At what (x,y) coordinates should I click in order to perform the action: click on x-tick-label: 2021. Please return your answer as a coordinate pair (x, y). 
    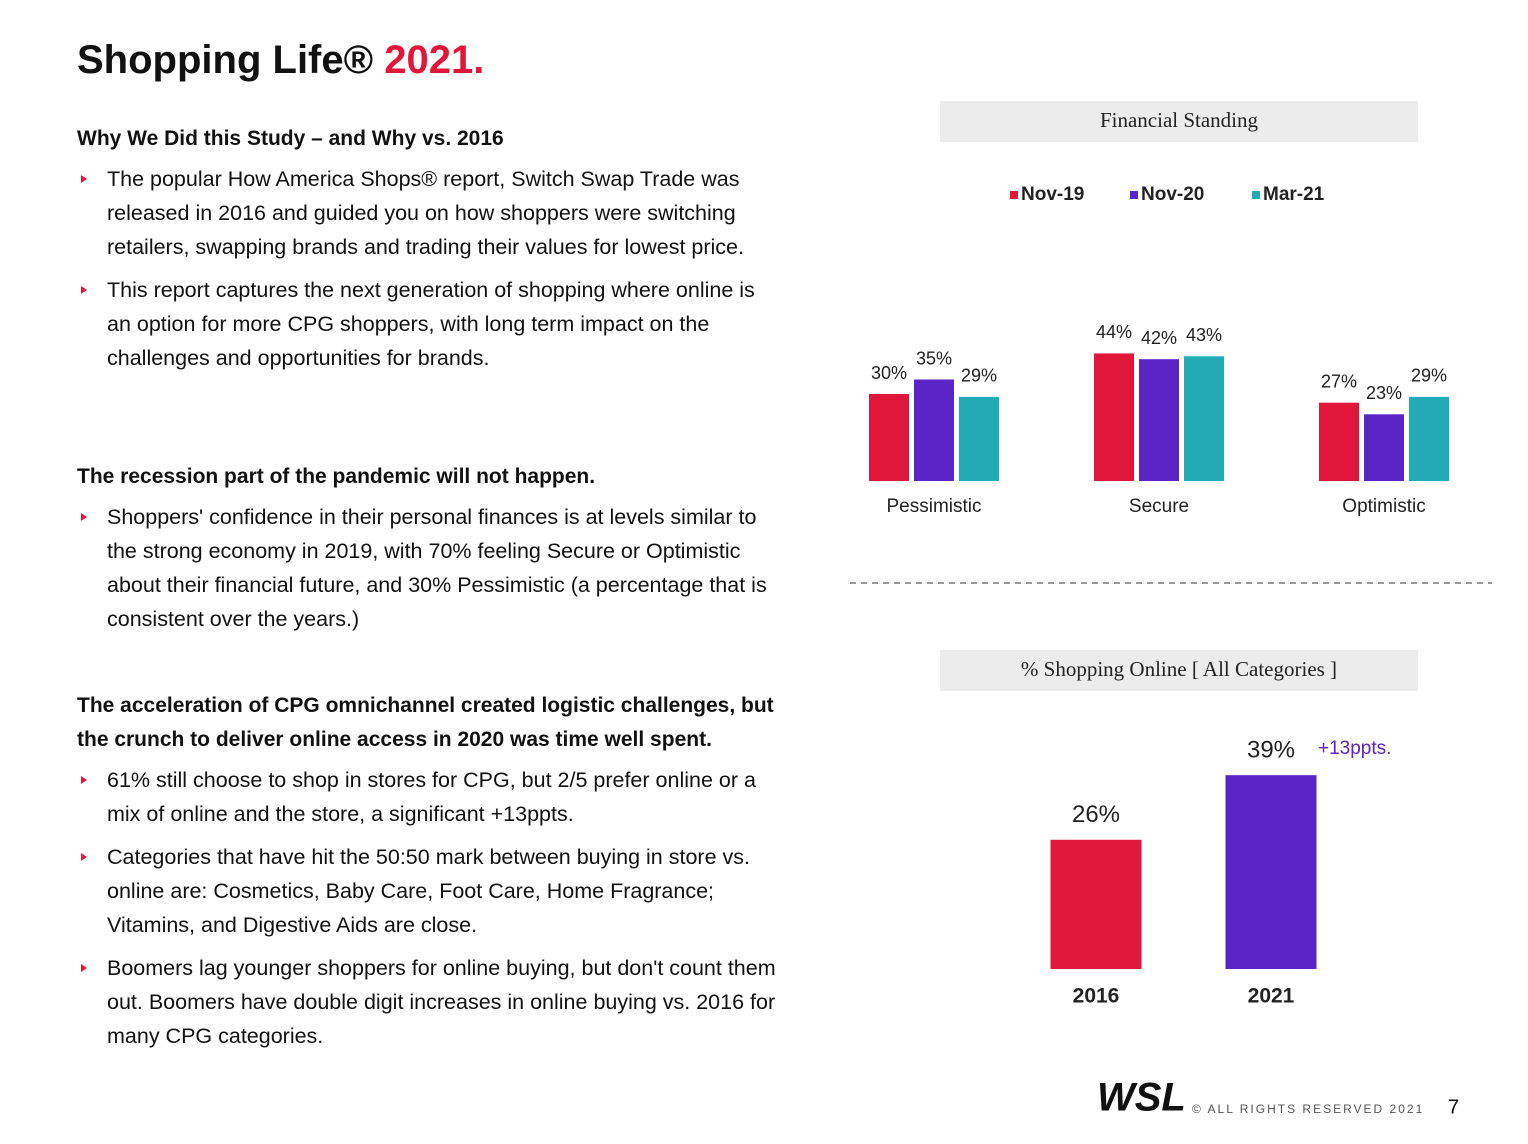
    Looking at the image, I should click on (1271, 996).